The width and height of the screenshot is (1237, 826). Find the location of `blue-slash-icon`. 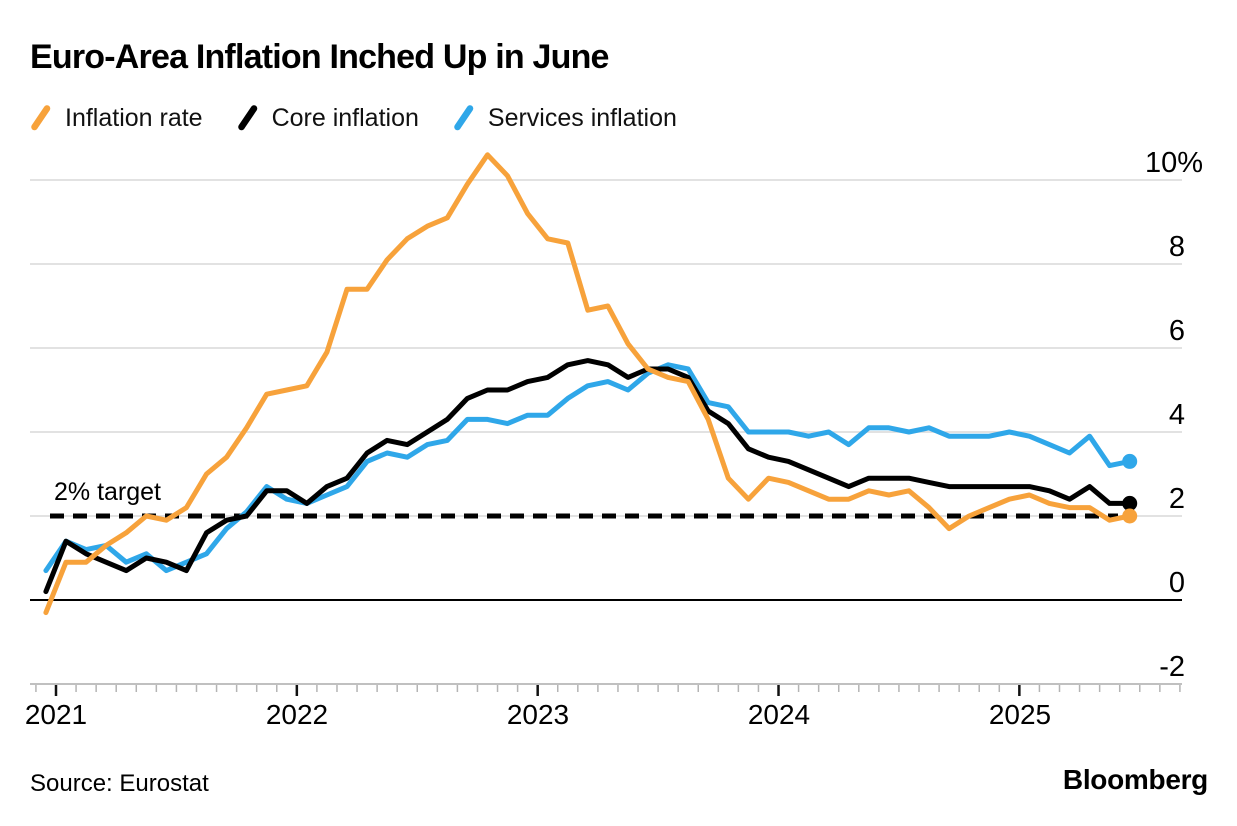

blue-slash-icon is located at coordinates (464, 118).